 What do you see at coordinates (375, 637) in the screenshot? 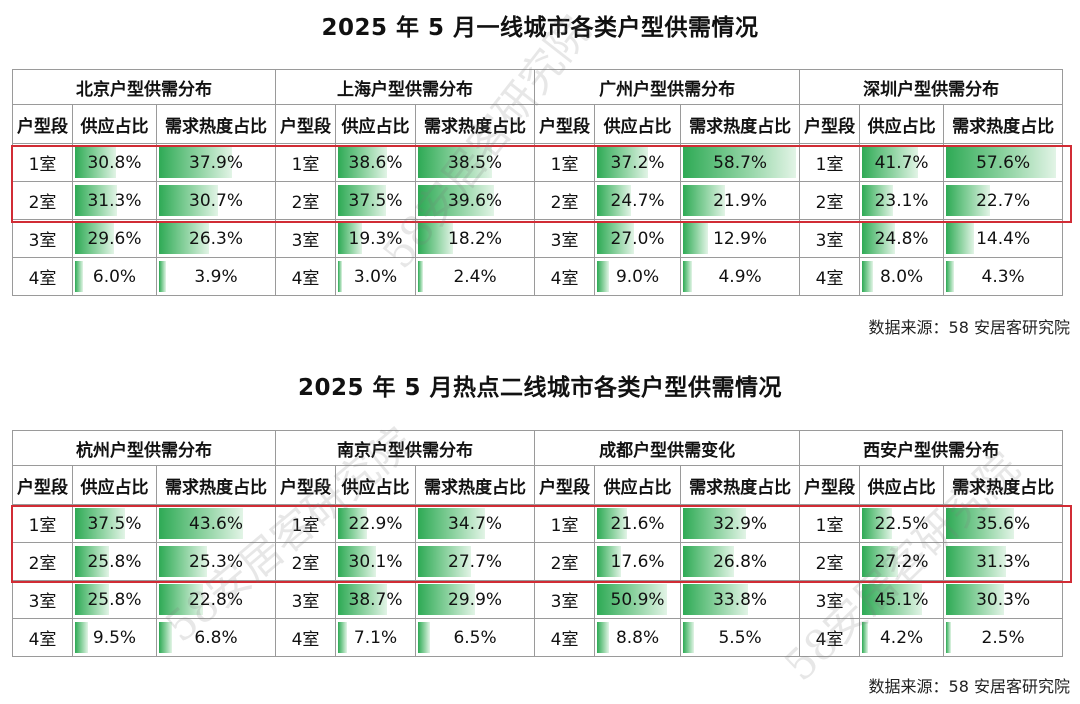
I see `supply-value: 7.1%` at bounding box center [375, 637].